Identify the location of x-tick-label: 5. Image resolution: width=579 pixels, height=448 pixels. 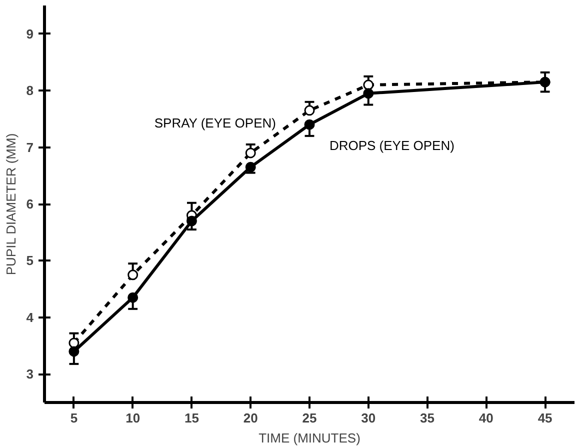
(74, 418).